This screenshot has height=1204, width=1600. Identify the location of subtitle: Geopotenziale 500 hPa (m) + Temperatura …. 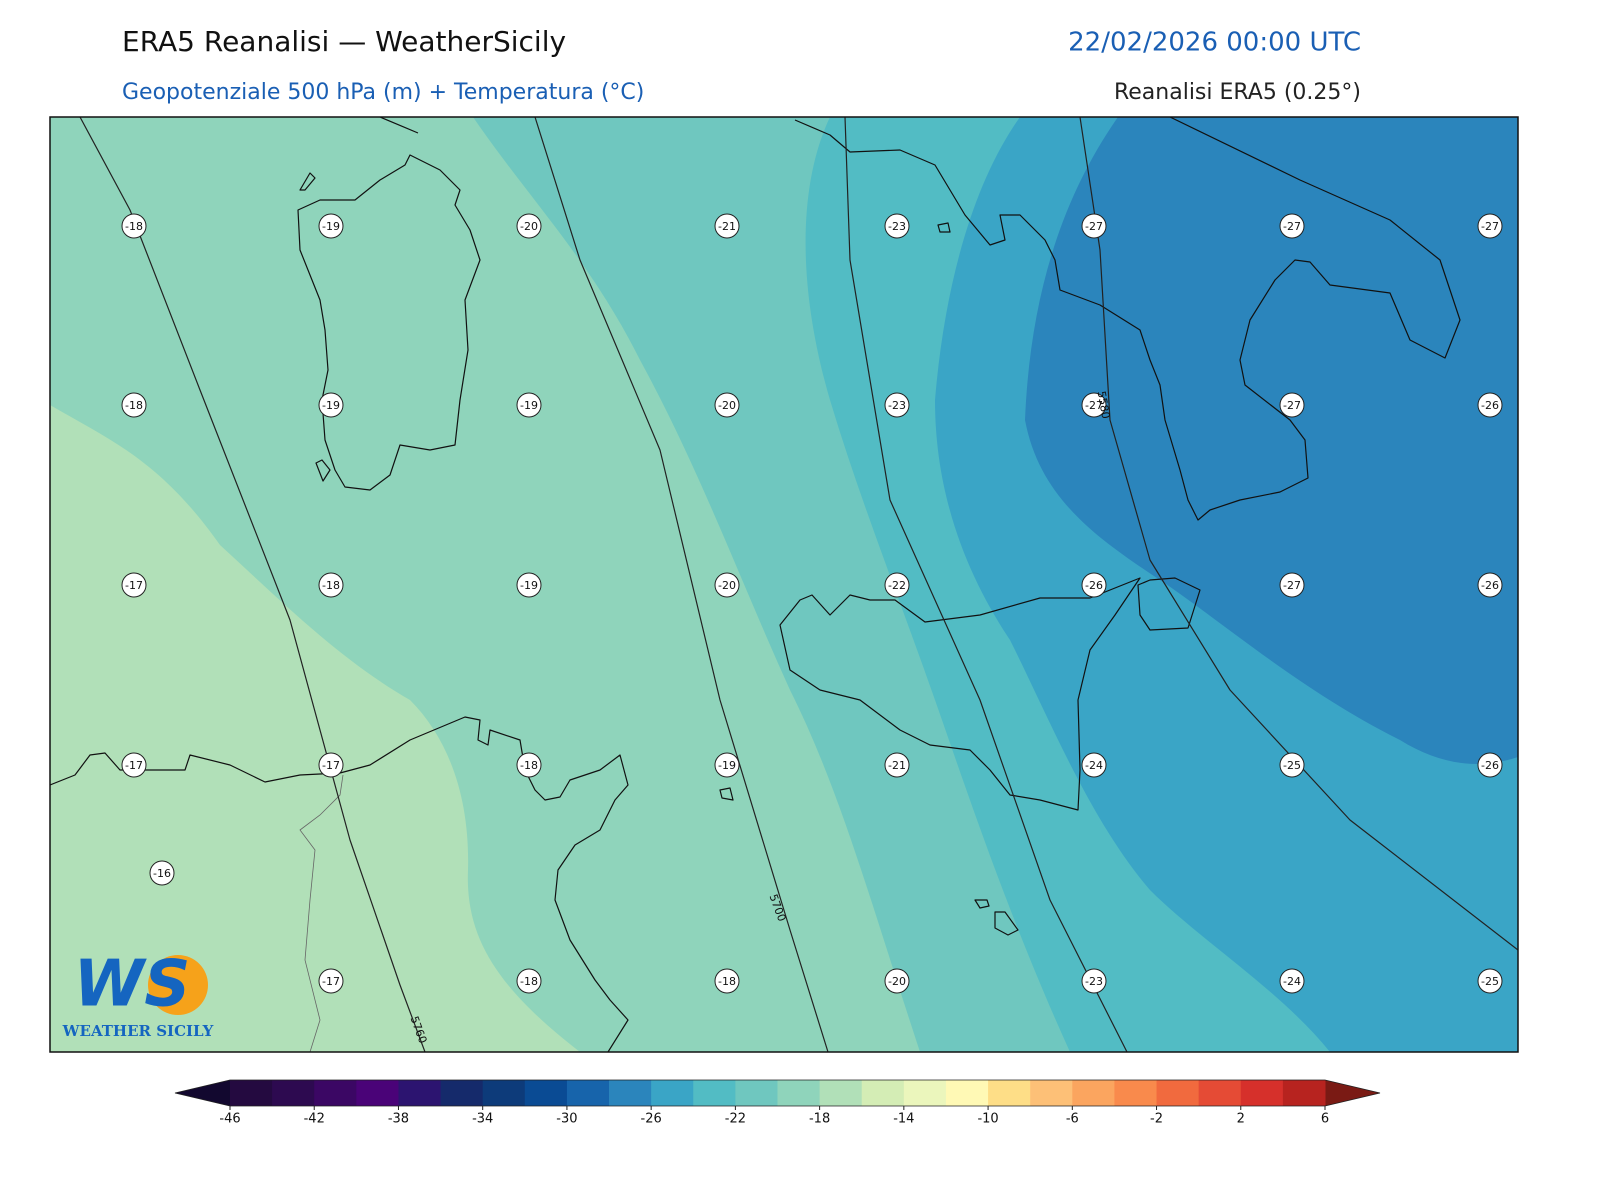
(383, 92).